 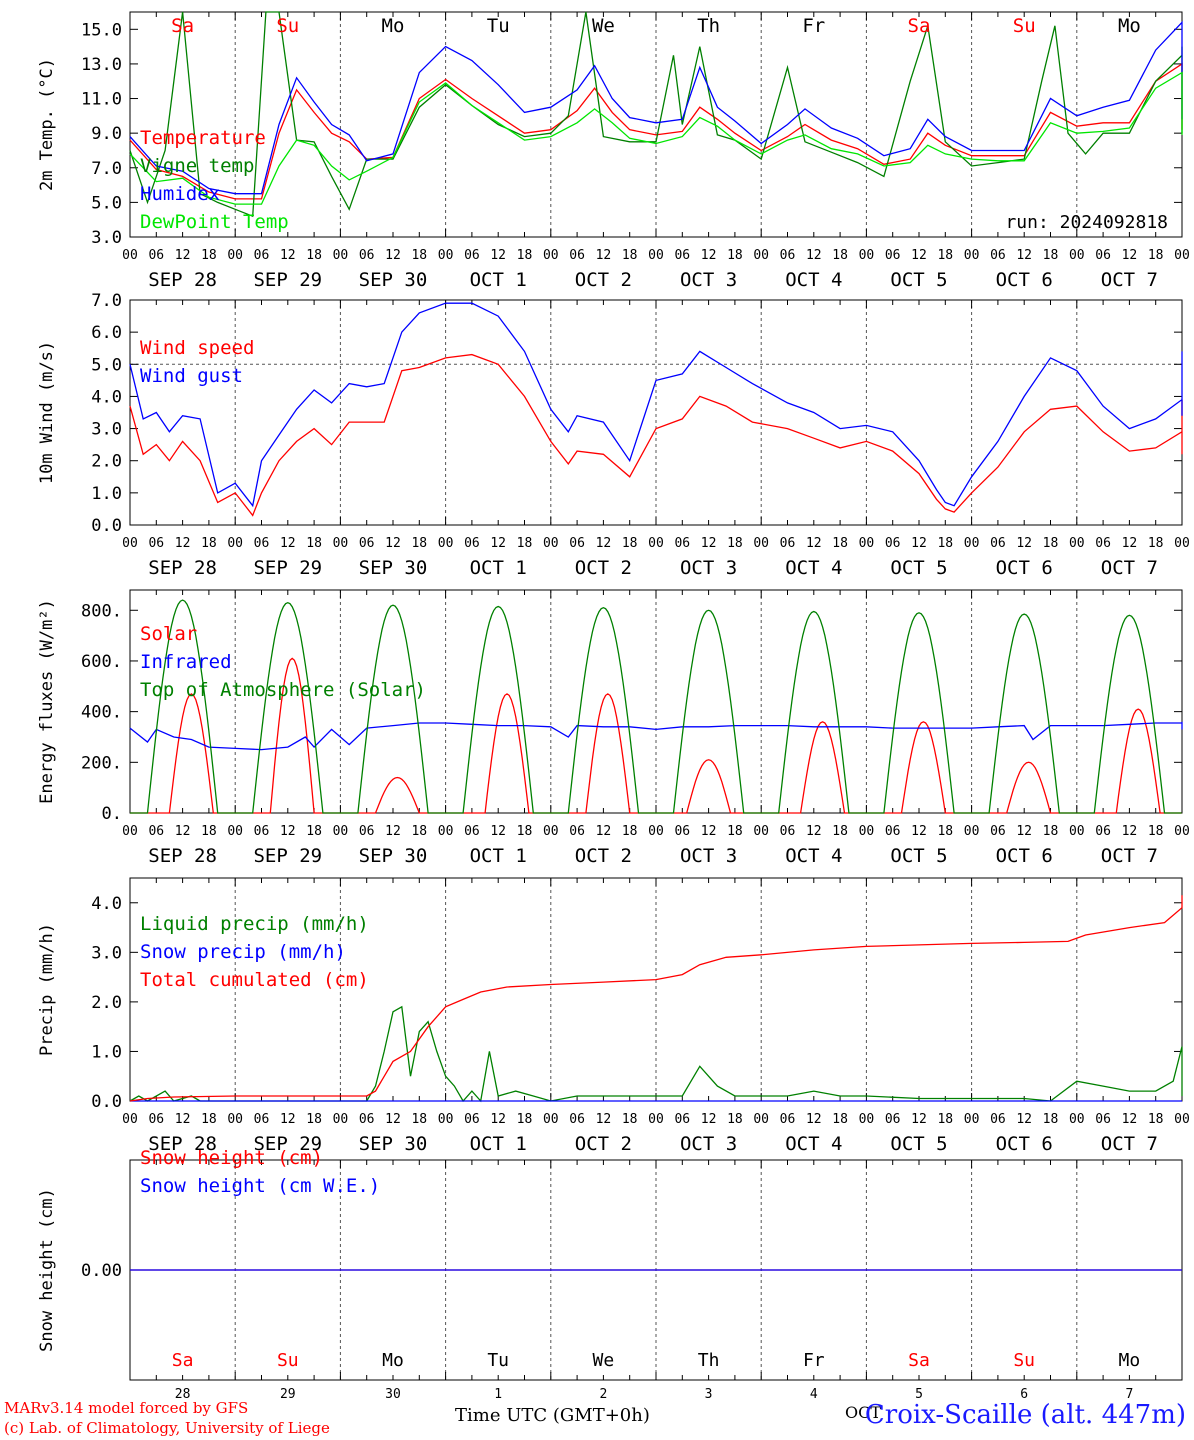 I want to click on x-date-label: OCT 2, so click(x=603, y=280).